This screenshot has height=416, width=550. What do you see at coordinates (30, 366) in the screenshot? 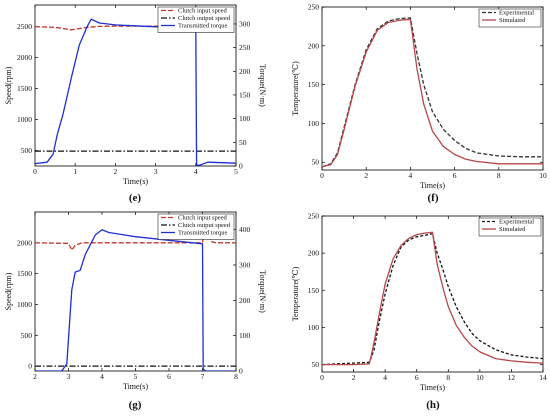
I see `y-tick-label: 0` at bounding box center [30, 366].